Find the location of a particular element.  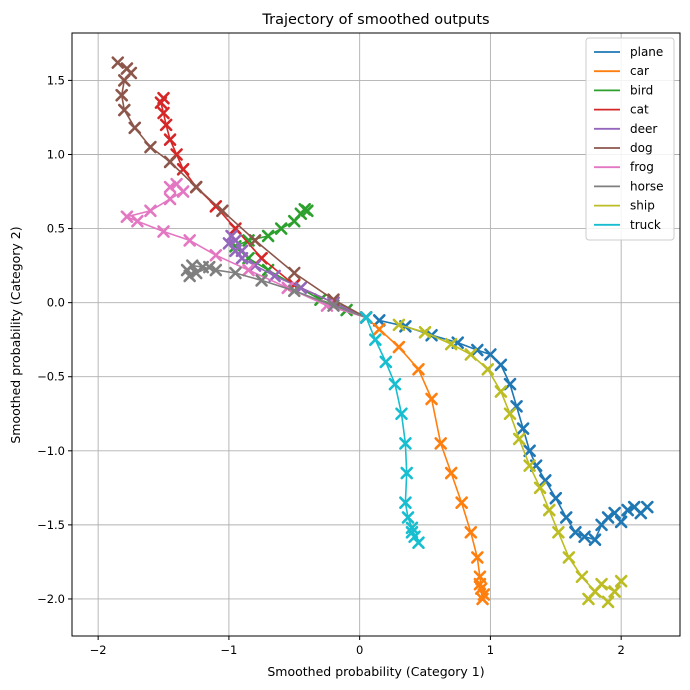

series-plane is located at coordinates (513, 430).